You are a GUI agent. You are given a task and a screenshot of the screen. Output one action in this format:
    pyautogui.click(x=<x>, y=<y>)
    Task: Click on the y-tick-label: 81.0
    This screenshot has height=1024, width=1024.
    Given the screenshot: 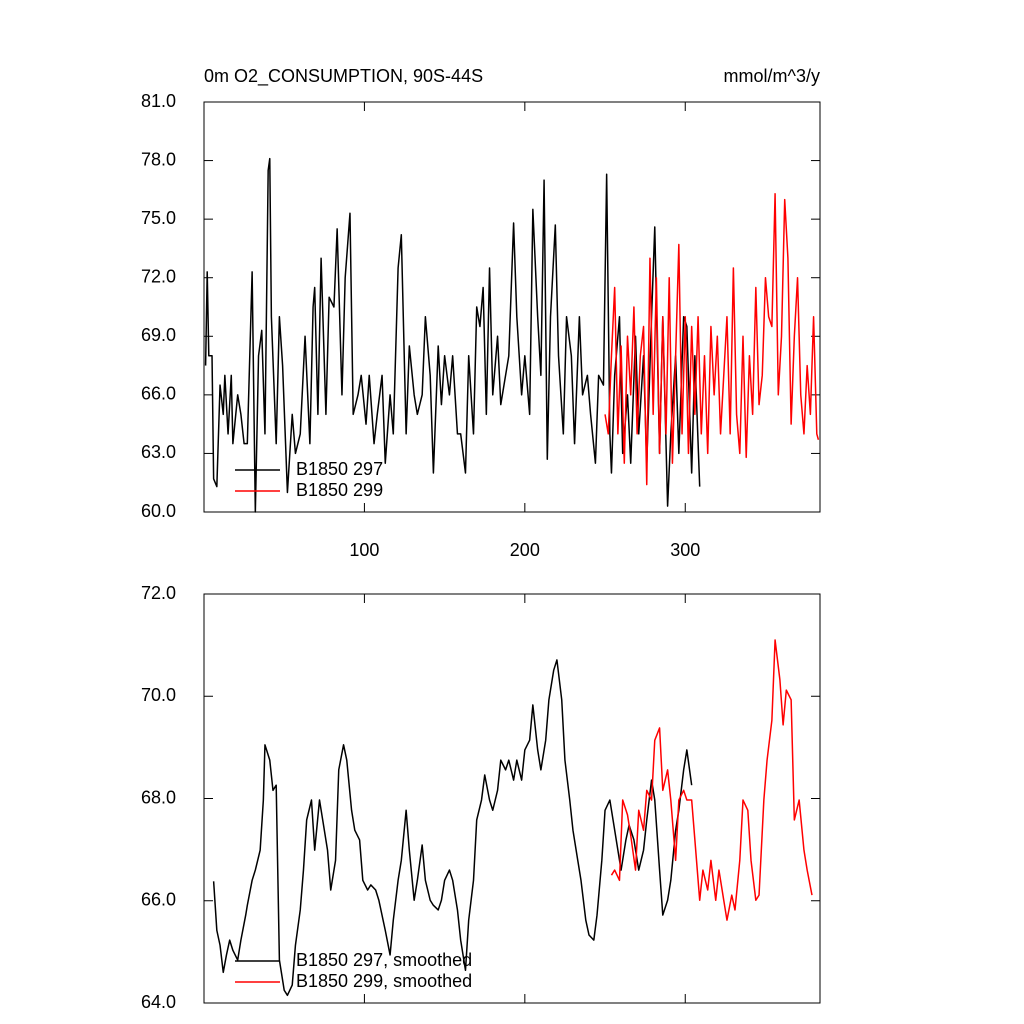 What is the action you would take?
    pyautogui.click(x=158, y=101)
    